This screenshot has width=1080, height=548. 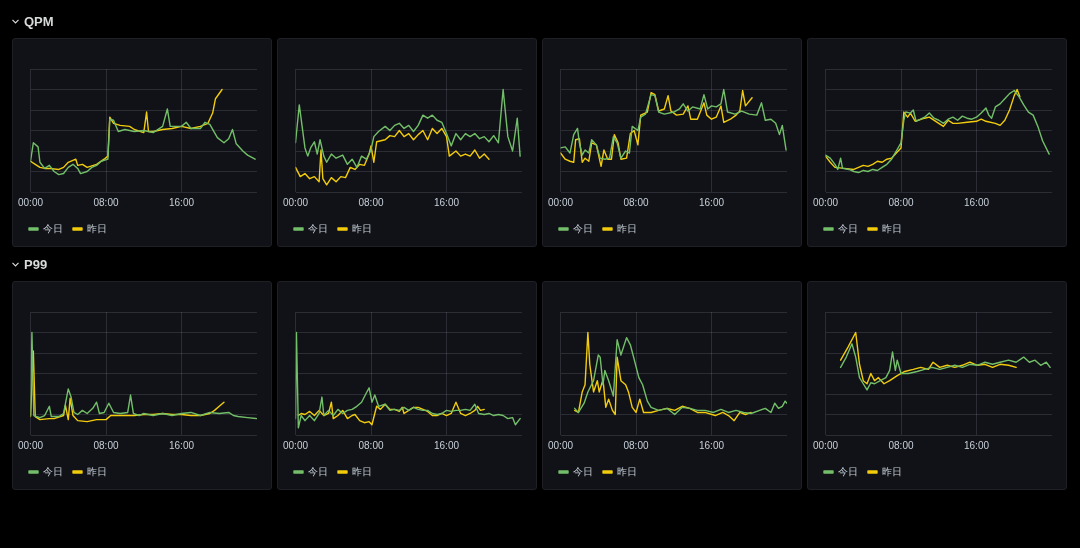 What do you see at coordinates (39, 21) in the screenshot?
I see `text: QPM` at bounding box center [39, 21].